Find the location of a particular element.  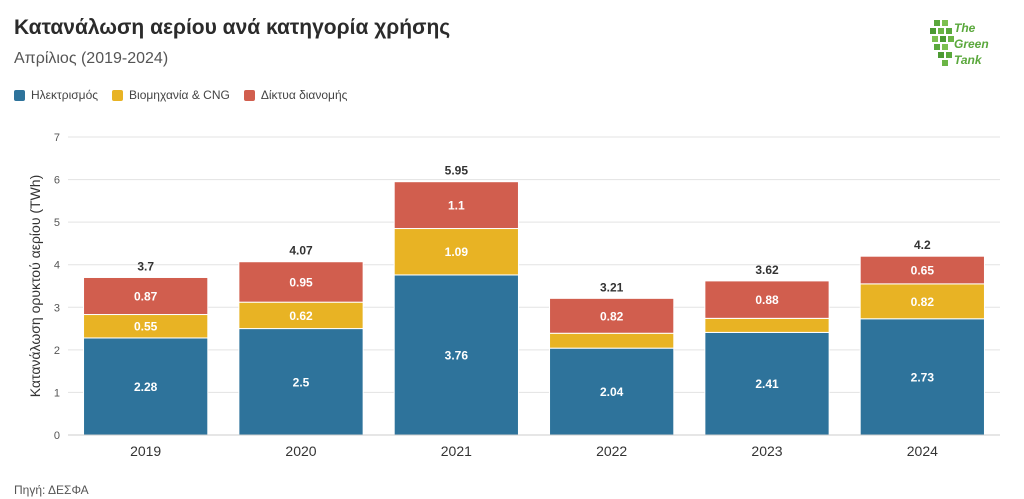

y-tick-label: 2 is located at coordinates (57, 351).